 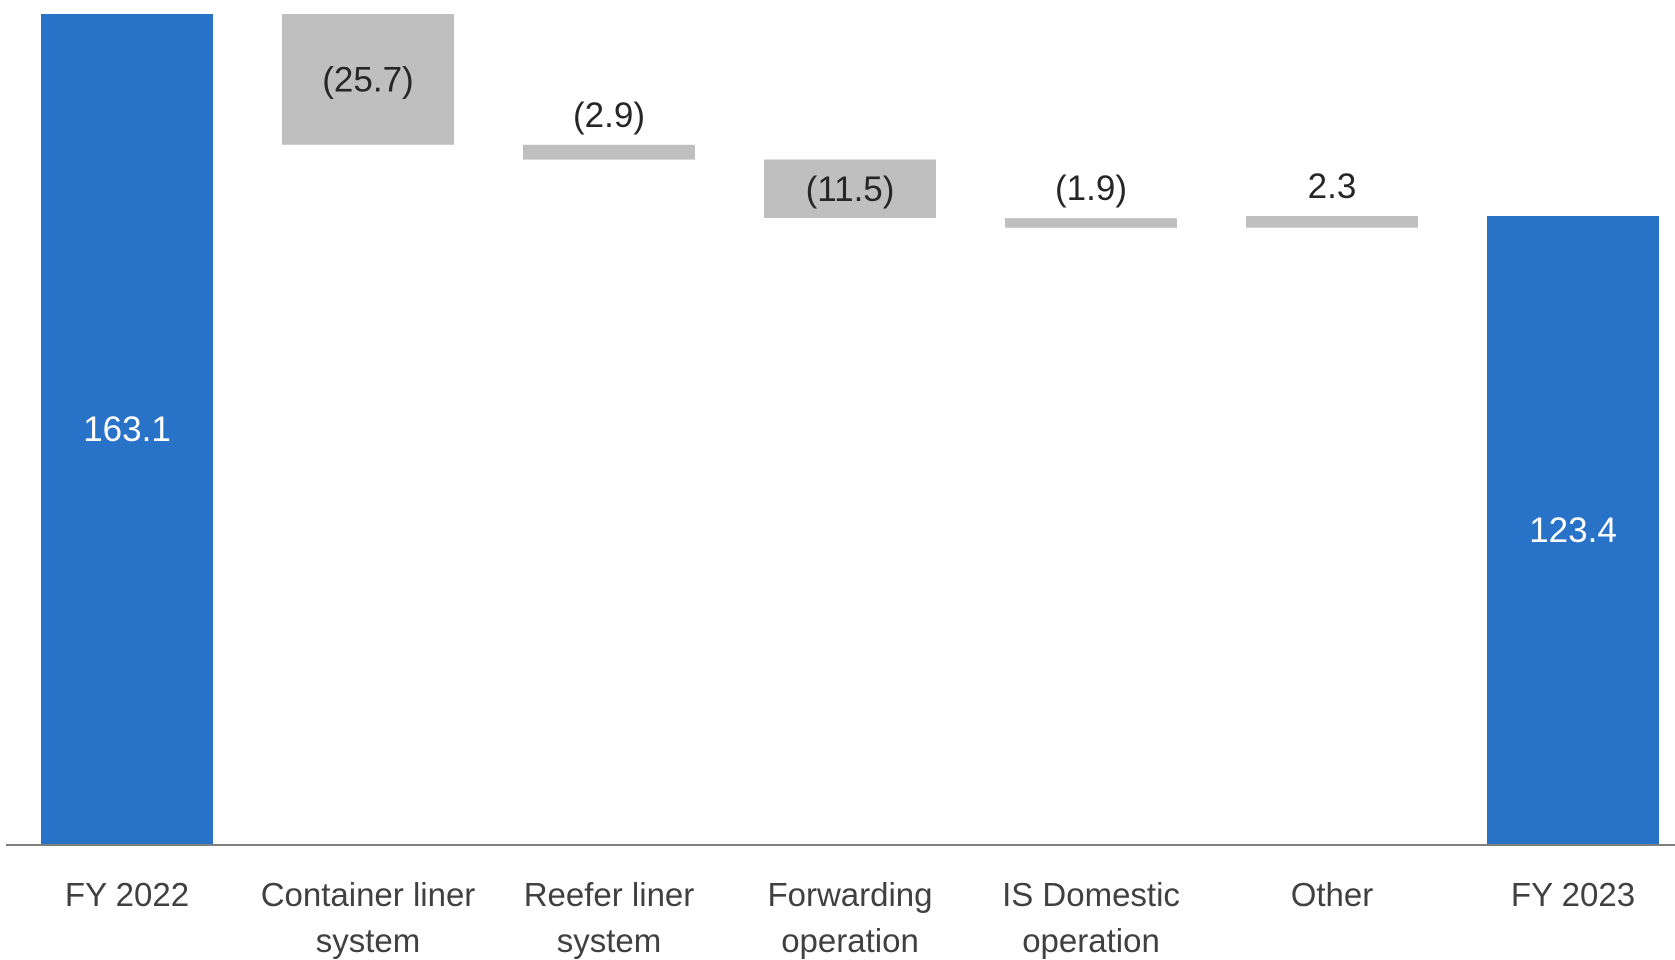 I want to click on x-tick-label-line: FY 2022, so click(x=127, y=894).